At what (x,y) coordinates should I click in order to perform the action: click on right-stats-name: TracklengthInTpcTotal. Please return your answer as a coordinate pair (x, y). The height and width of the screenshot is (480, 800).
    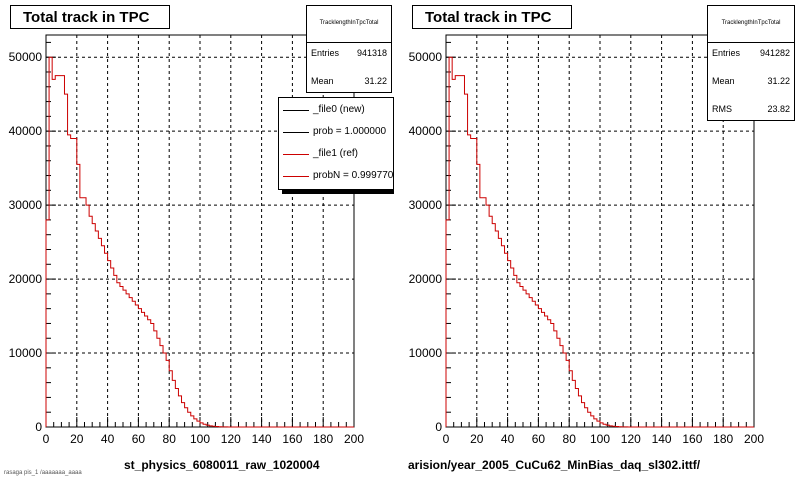
    Looking at the image, I should click on (751, 23).